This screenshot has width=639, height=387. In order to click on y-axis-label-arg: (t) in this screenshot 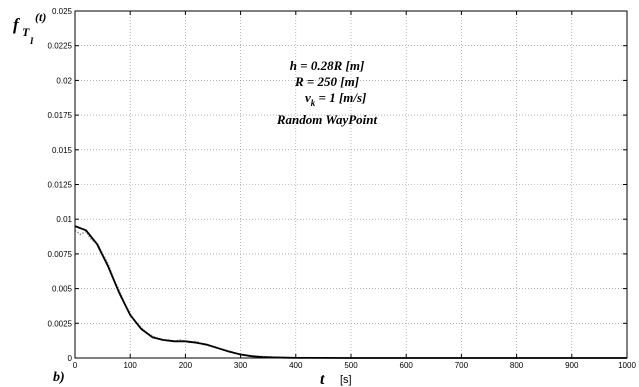, I will do `click(40, 17)`.